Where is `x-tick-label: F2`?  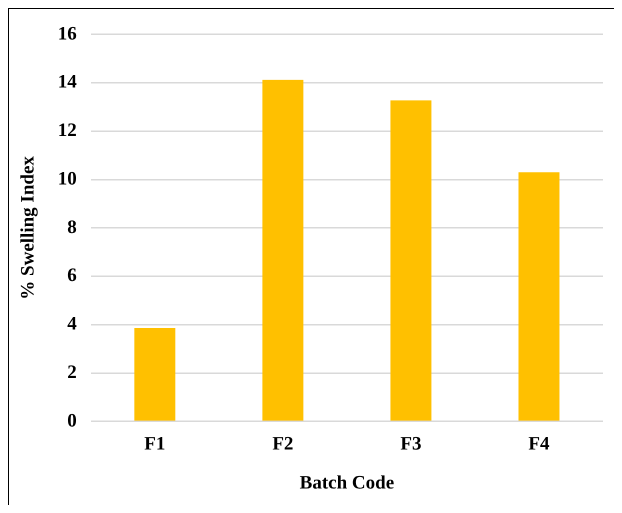
x-tick-label: F2 is located at coordinates (283, 444).